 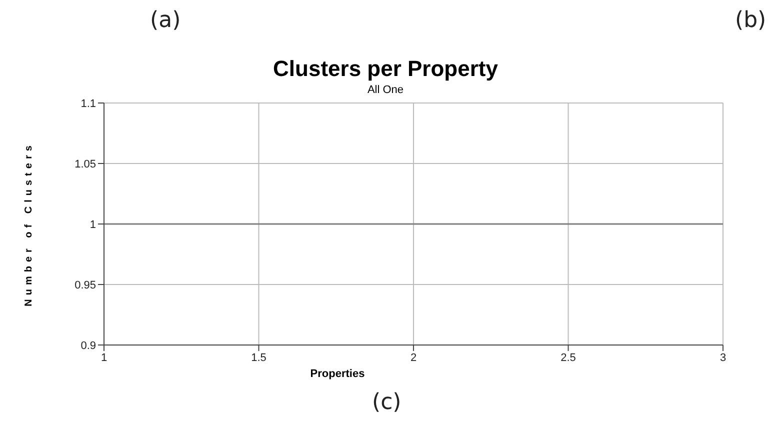 What do you see at coordinates (88, 346) in the screenshot?
I see `y-tick-label: 0.9` at bounding box center [88, 346].